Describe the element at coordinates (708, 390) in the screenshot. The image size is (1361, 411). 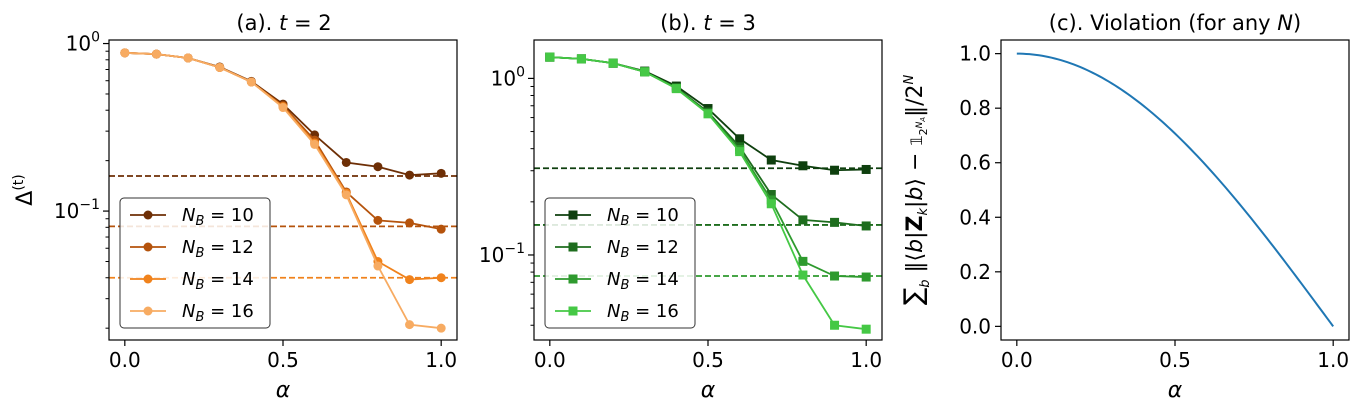
I see `panel-b-xlabel: α` at that location.